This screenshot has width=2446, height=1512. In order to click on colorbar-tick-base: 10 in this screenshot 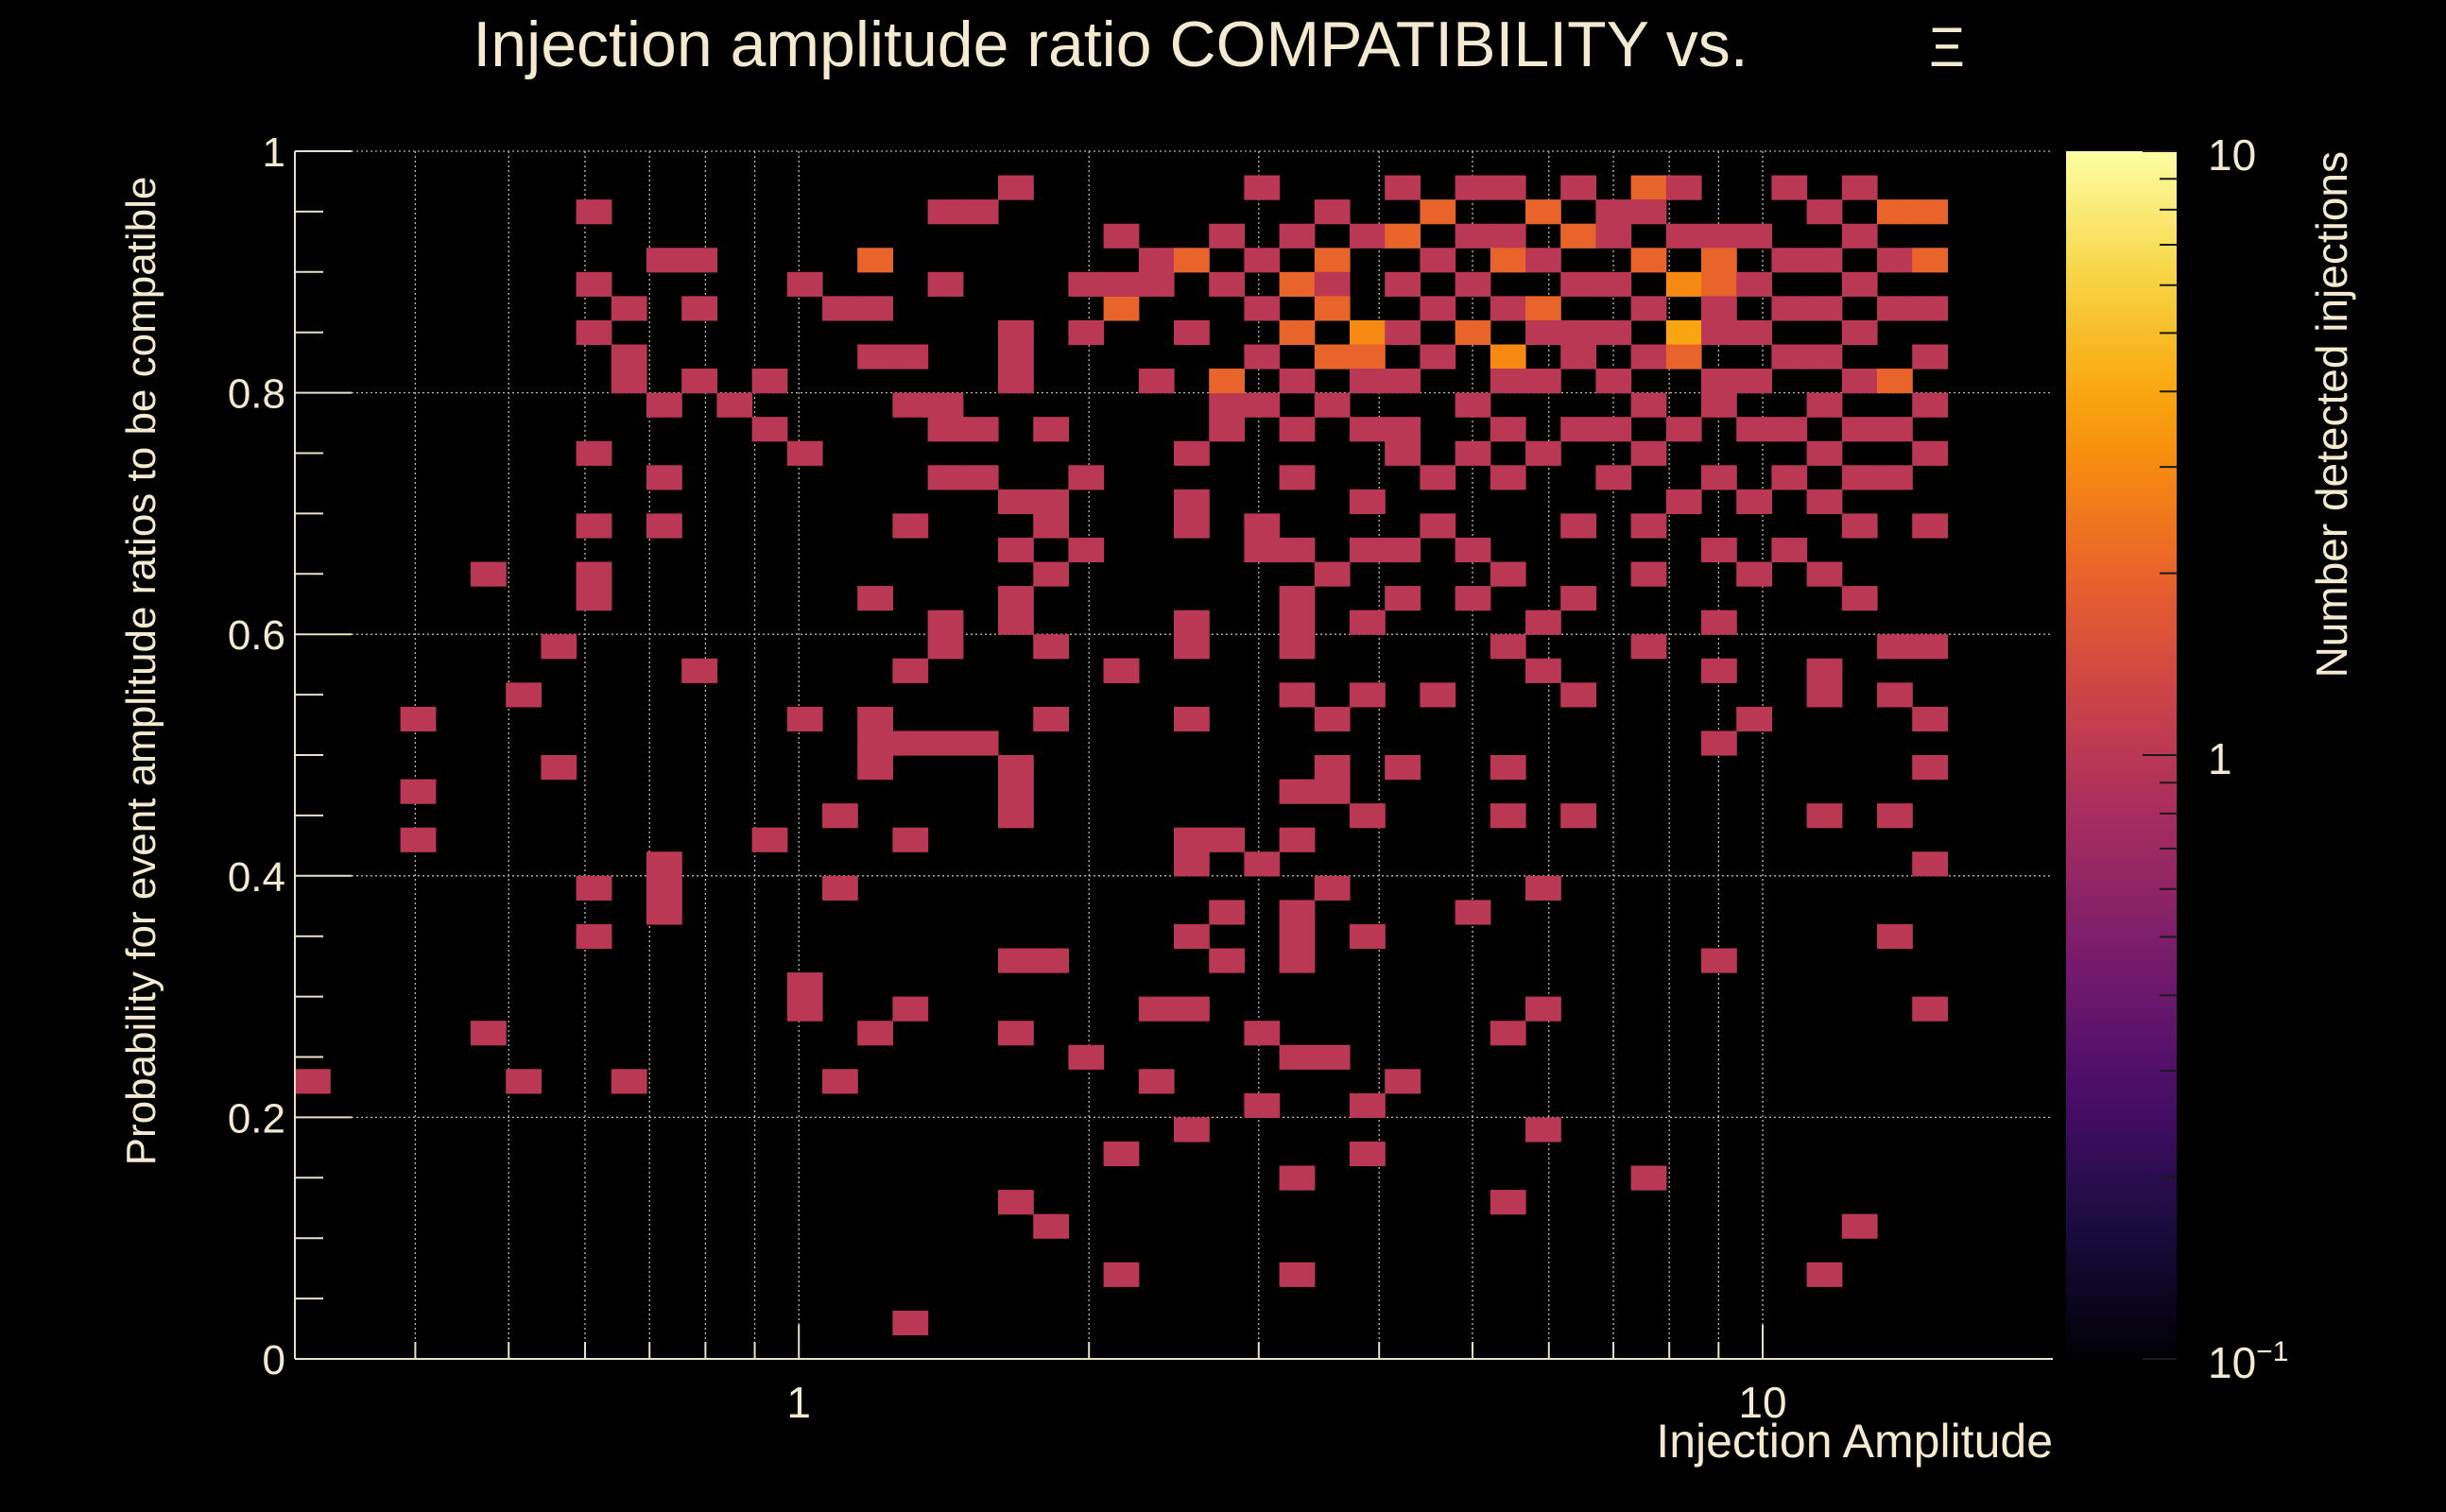, I will do `click(2232, 155)`.